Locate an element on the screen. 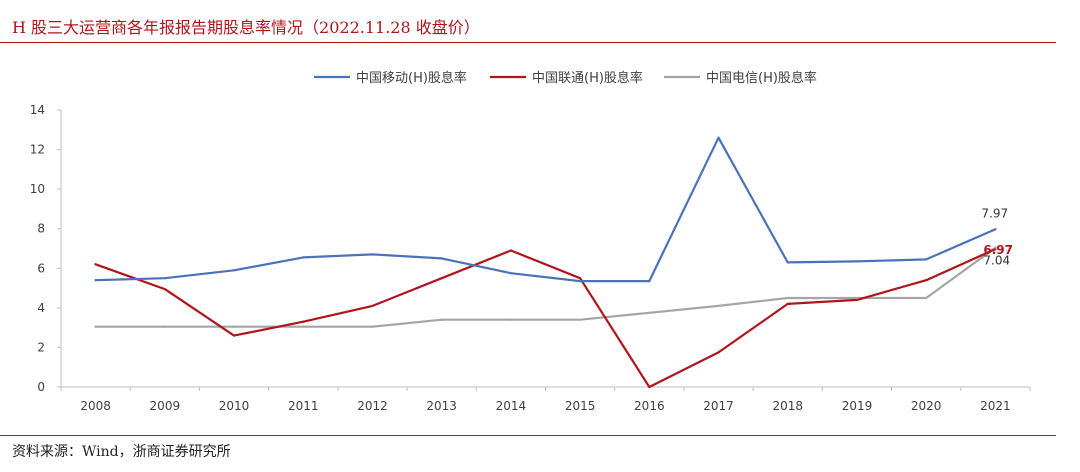  x-tick-label: 2016 is located at coordinates (649, 406).